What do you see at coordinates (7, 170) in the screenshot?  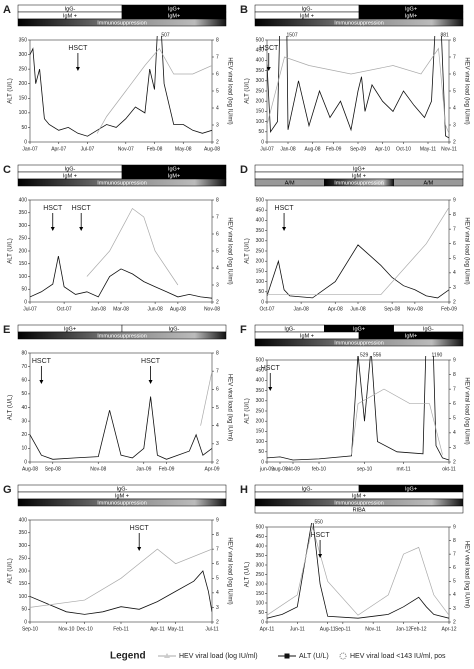 I see `panel-label: C` at bounding box center [7, 170].